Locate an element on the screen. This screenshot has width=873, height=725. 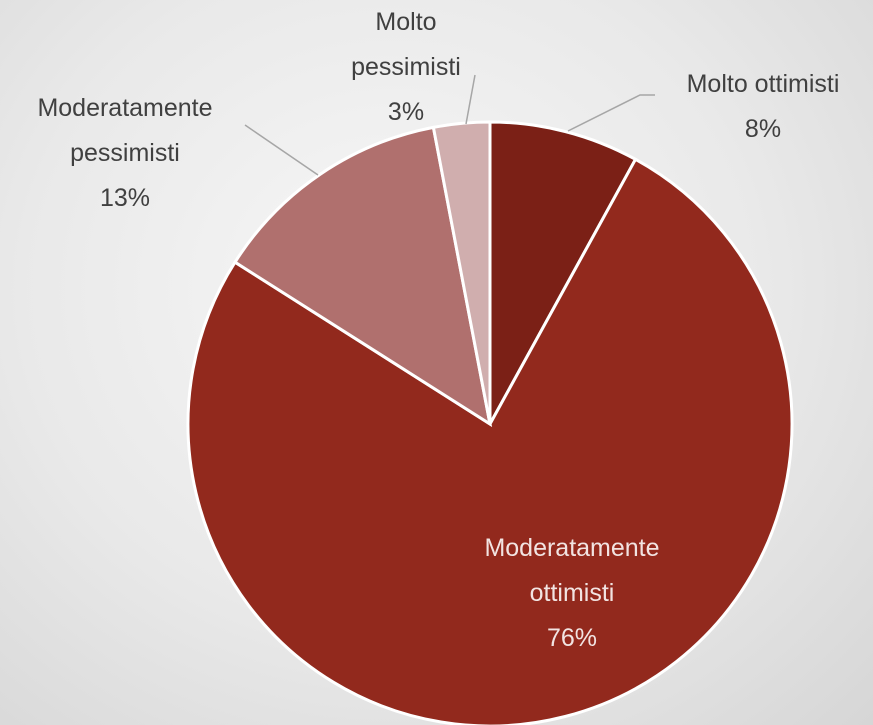
data-label: Moderatamente pessimisti 13% is located at coordinates (125, 153).